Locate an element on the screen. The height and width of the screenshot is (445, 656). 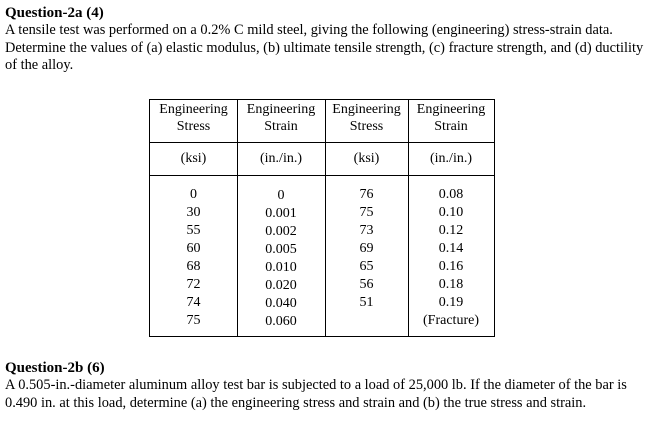
table-cell: 74 is located at coordinates (193, 302).